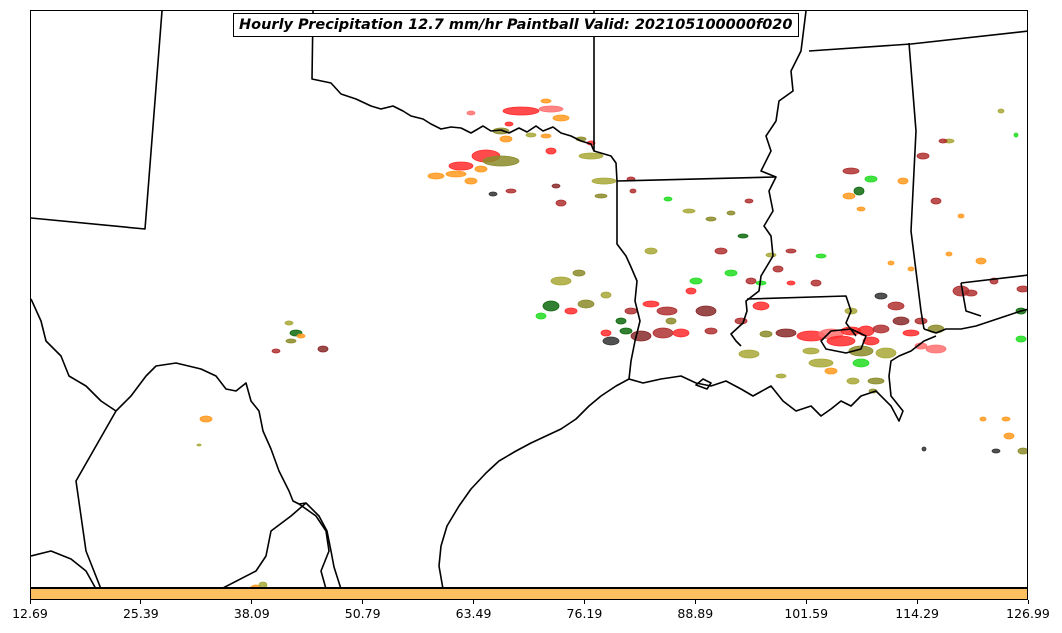  Describe the element at coordinates (96, 498) in the screenshot. I see `mexico-border` at that location.